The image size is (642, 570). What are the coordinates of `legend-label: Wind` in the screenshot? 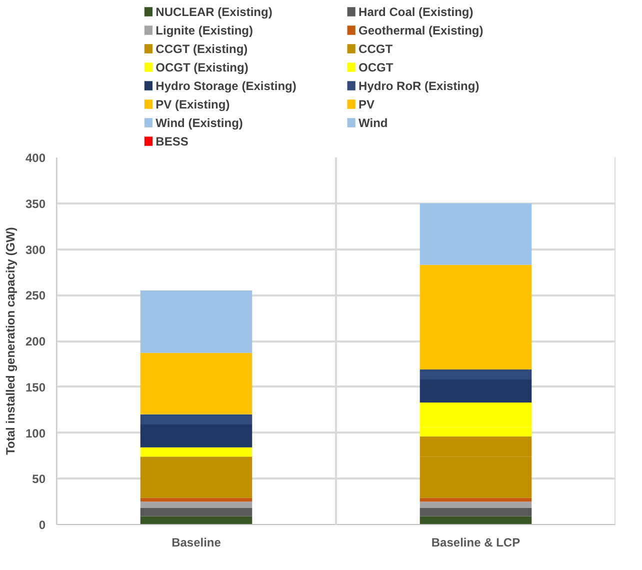 It's located at (373, 123).